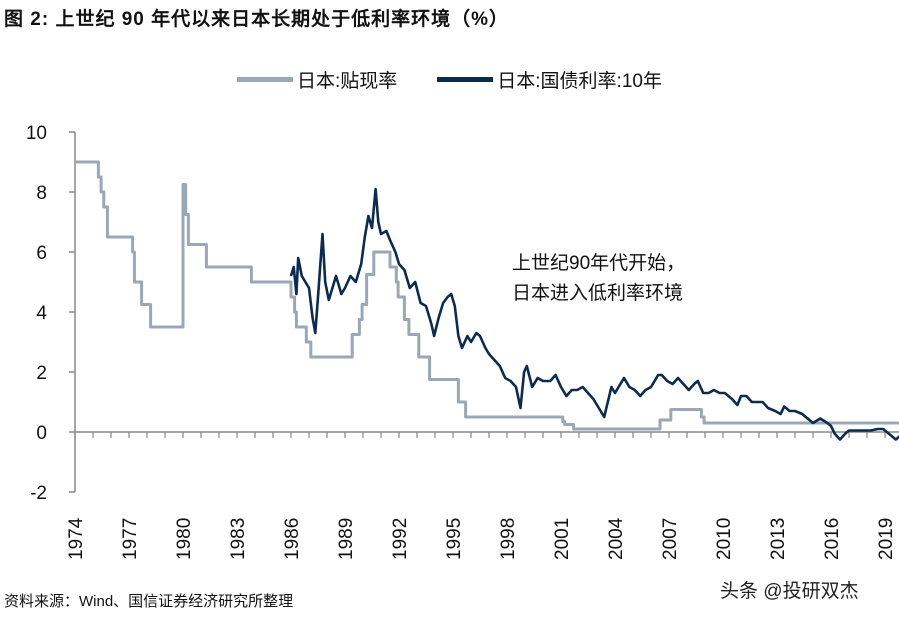 The image size is (899, 617). What do you see at coordinates (579, 81) in the screenshot?
I see `legend-label-10y-bond: 日本:国债利率:10年` at bounding box center [579, 81].